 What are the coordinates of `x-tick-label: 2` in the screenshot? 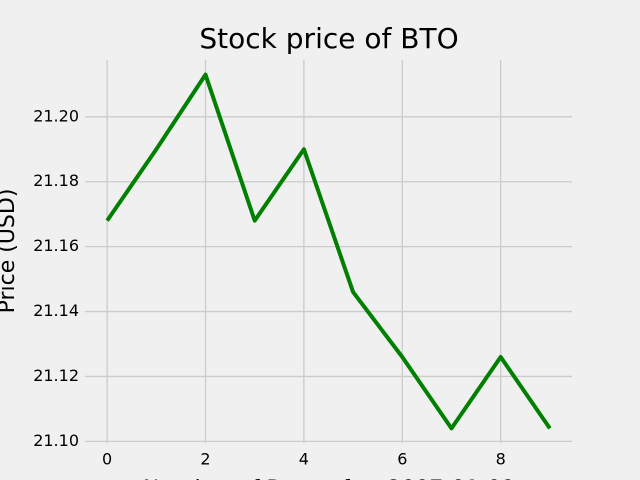 It's located at (205, 459).